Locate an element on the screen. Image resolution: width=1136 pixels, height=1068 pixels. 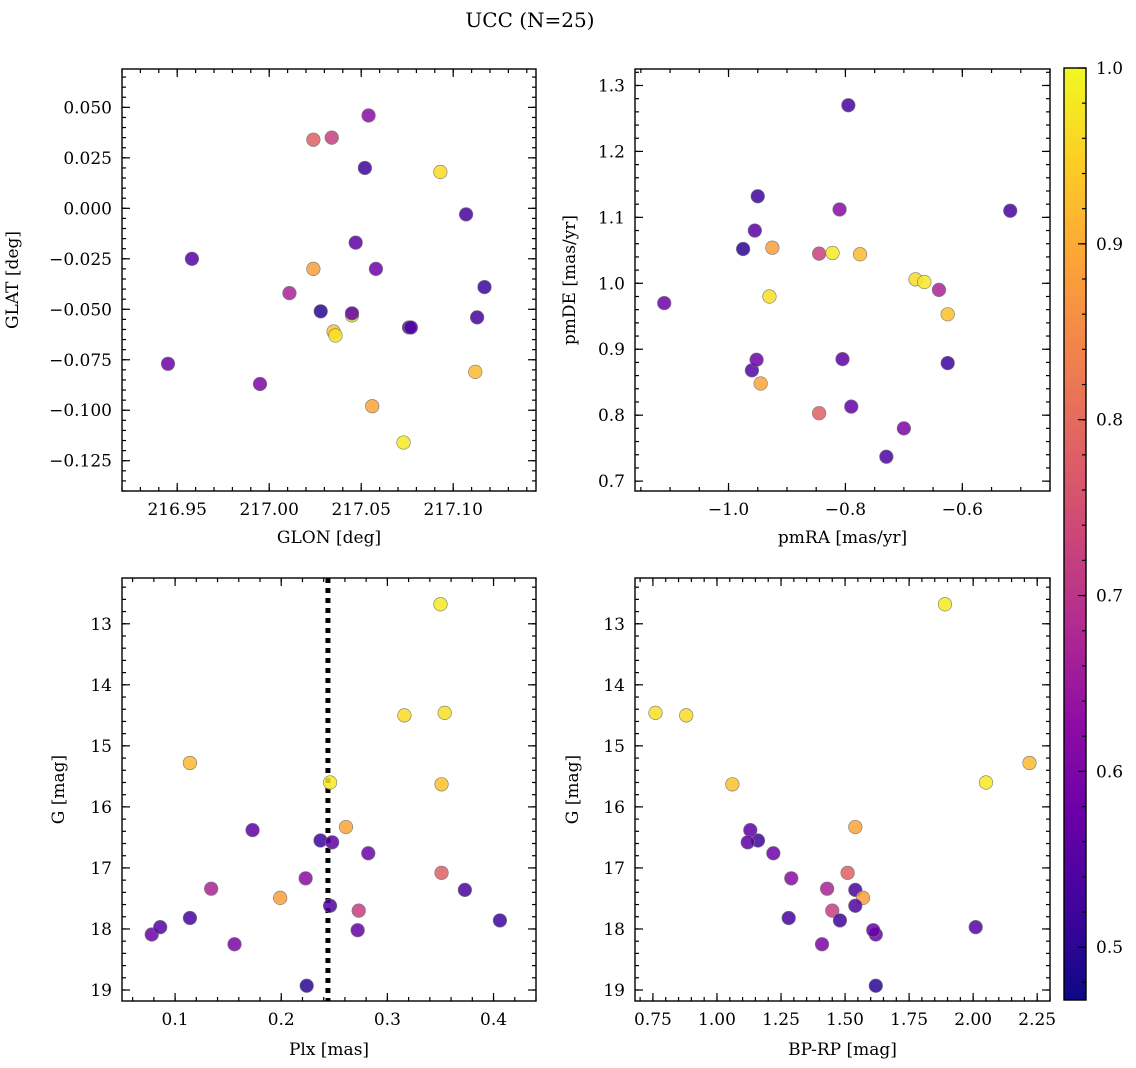
y-tick-label: −0.100 is located at coordinates (80, 411).